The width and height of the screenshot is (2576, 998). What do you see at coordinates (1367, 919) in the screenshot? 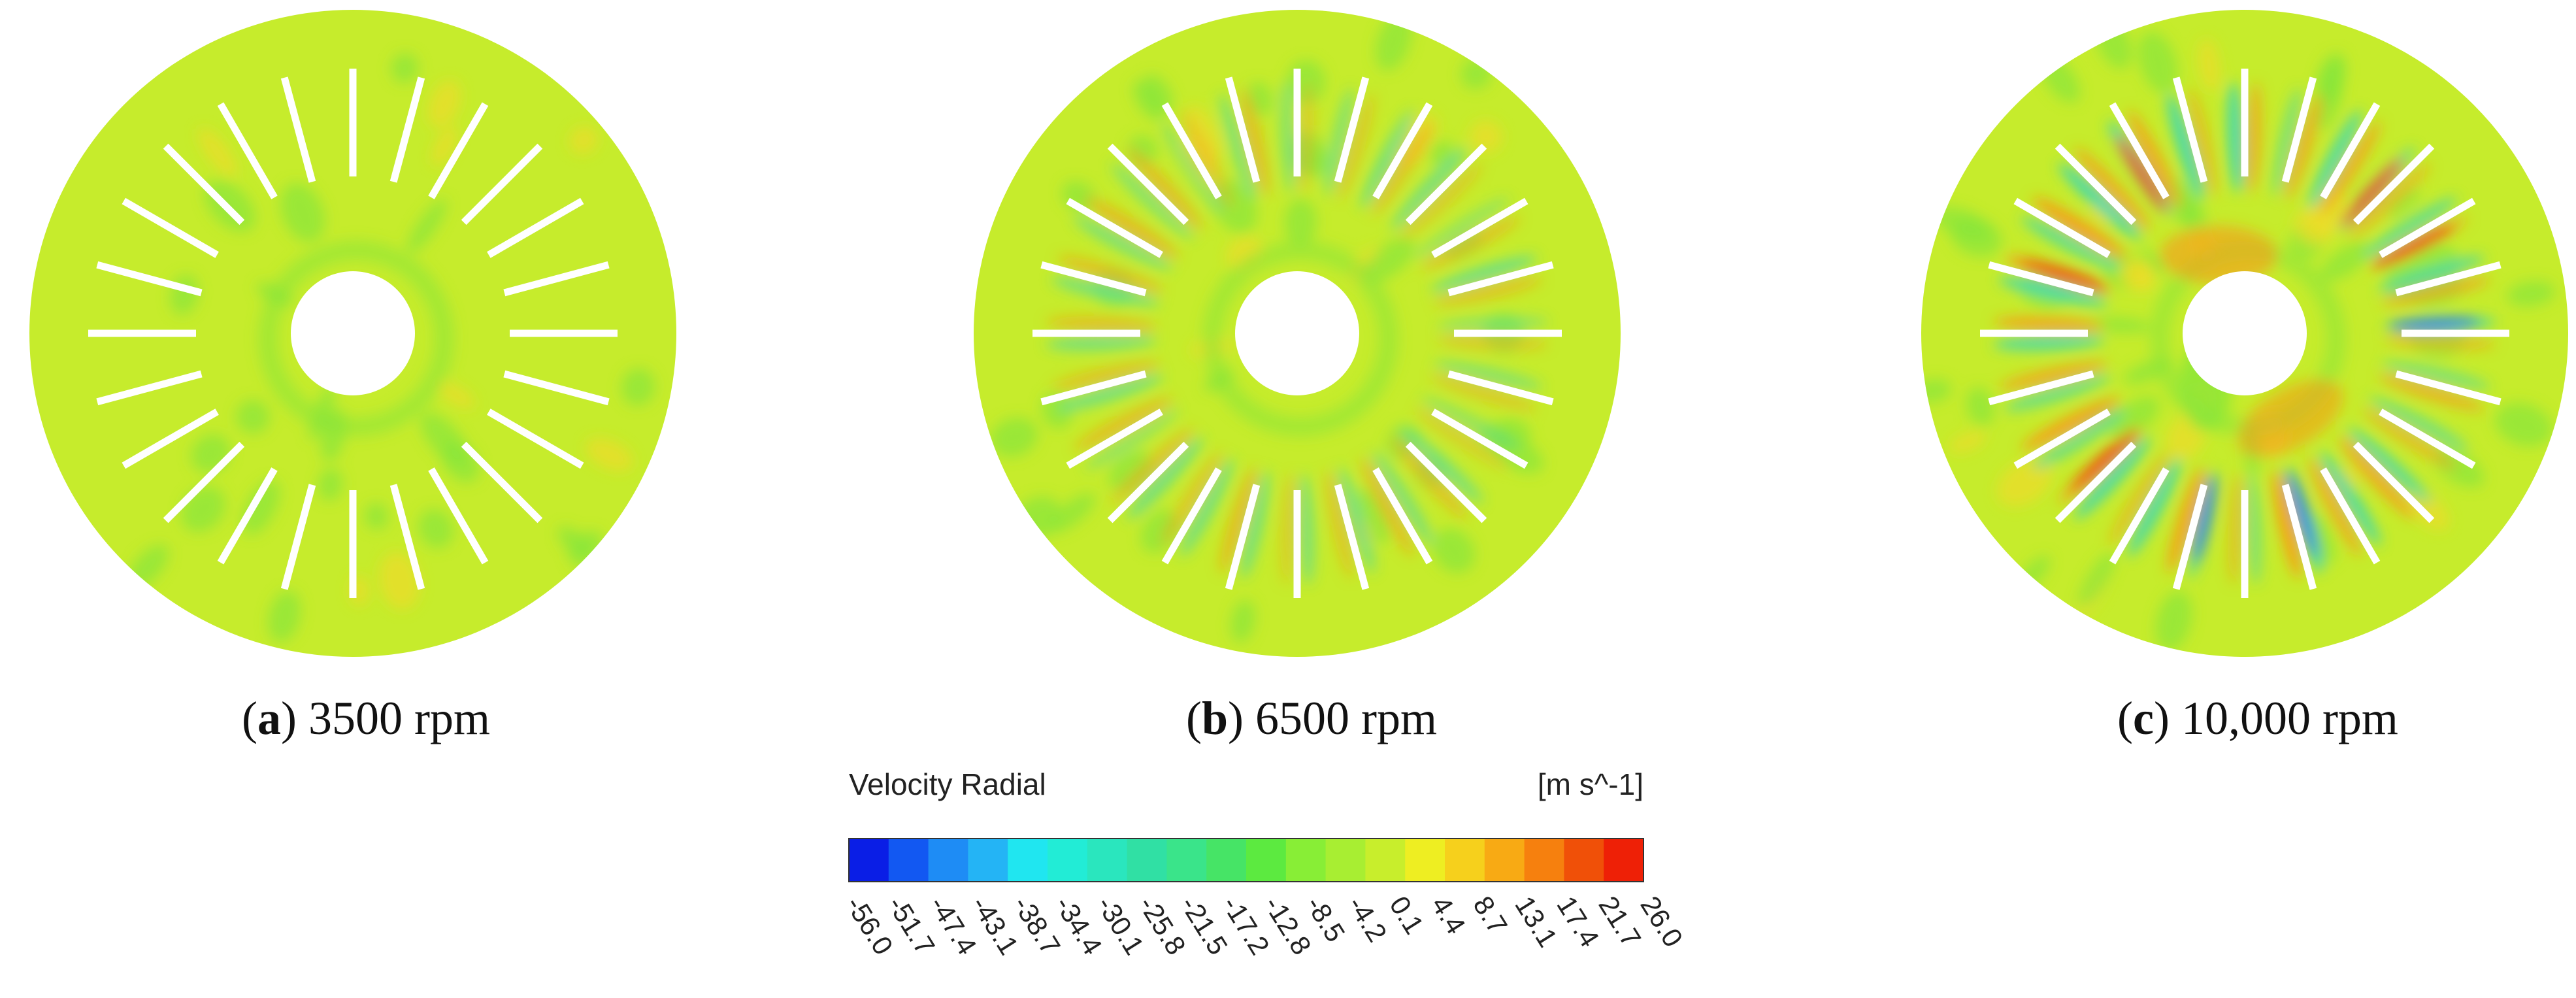
I see `colorbar-tick-label: -4.2` at bounding box center [1367, 919].